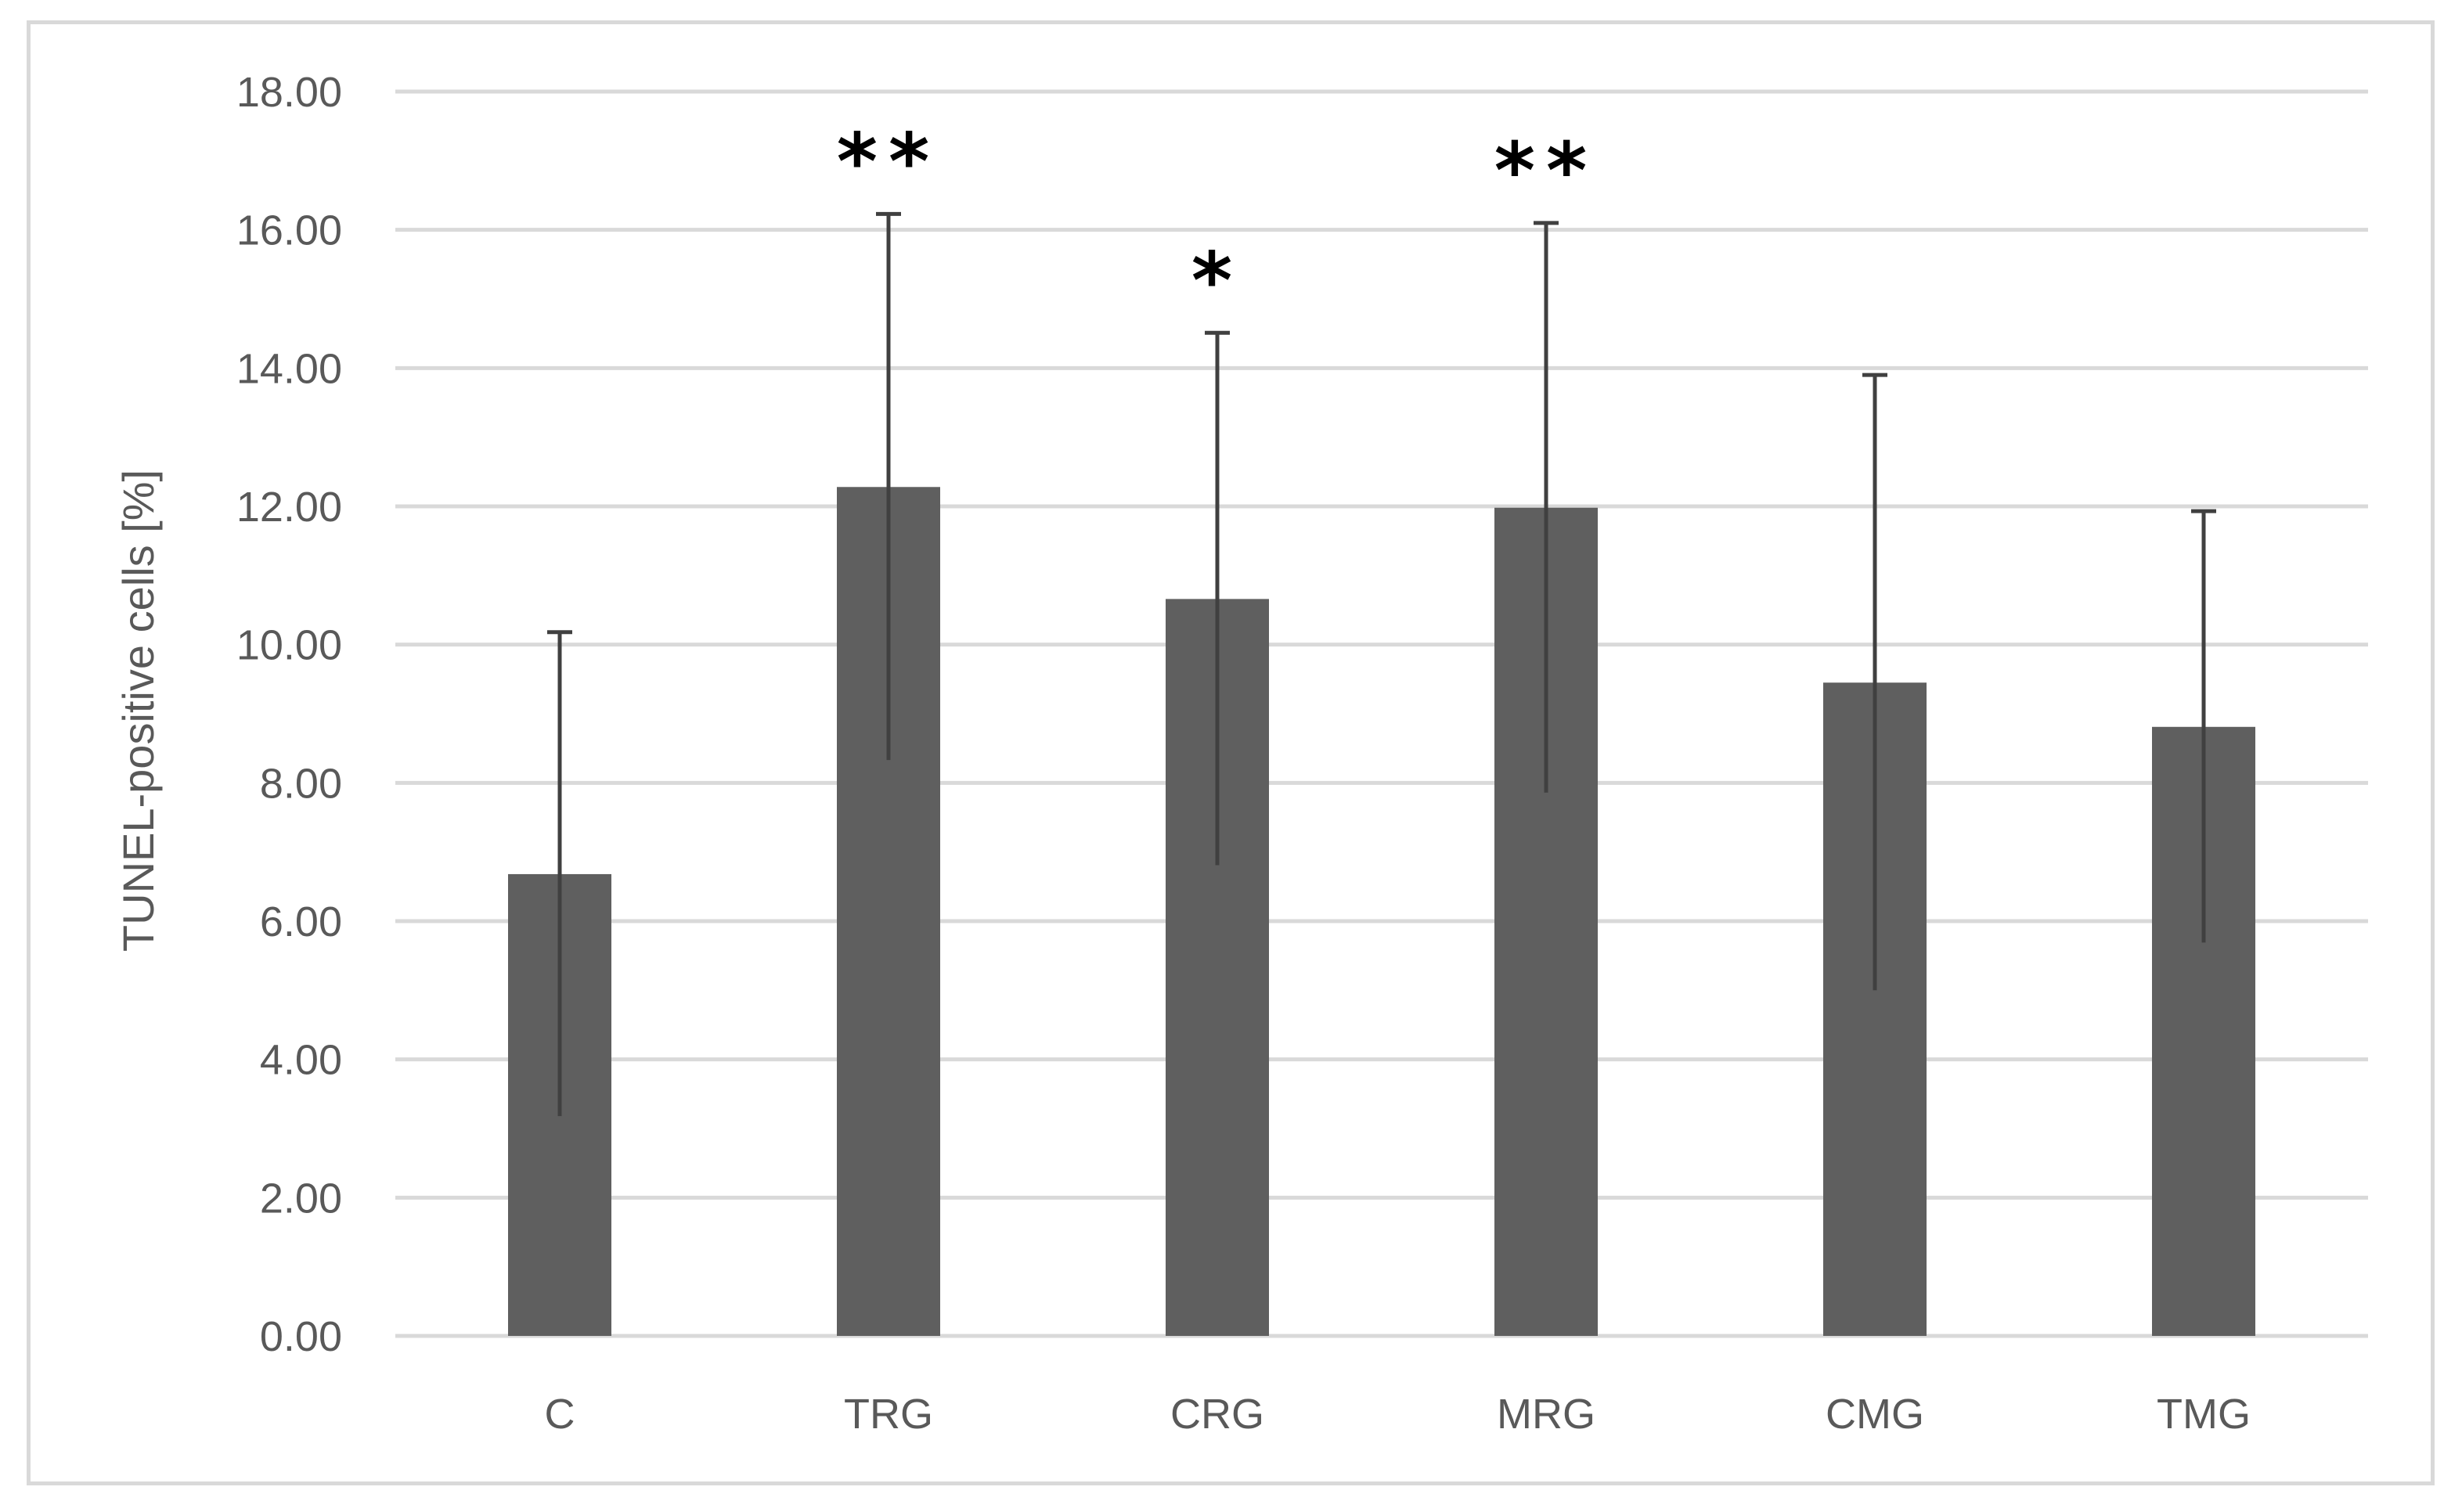 This screenshot has width=2462, height=1512. What do you see at coordinates (301, 1060) in the screenshot?
I see `y-tick-label: 4.00` at bounding box center [301, 1060].